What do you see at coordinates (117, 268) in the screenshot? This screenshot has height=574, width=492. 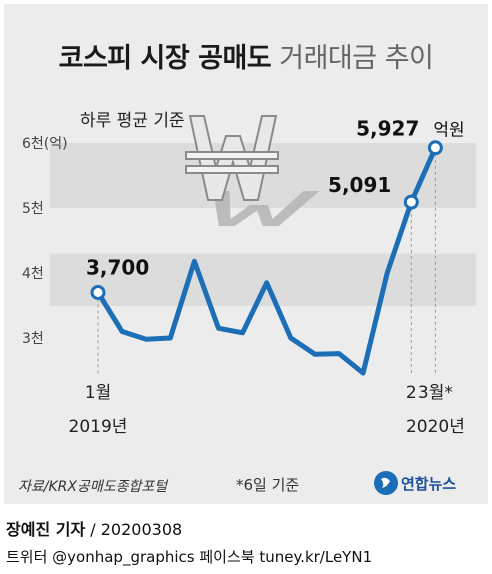 I see `data-value-label: 3,700` at bounding box center [117, 268].